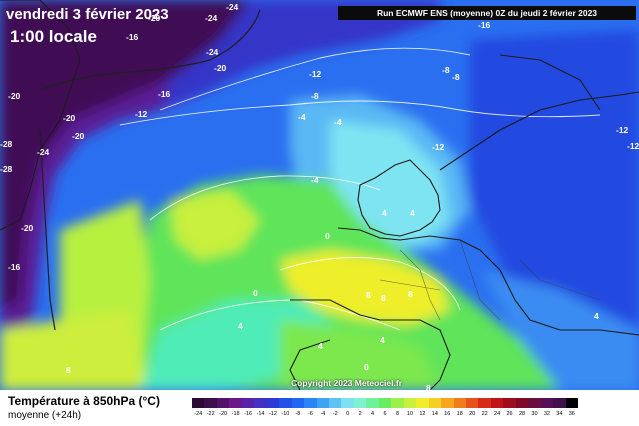 The width and height of the screenshot is (639, 426). What do you see at coordinates (248, 414) in the screenshot?
I see `scale-tick-label: -16` at bounding box center [248, 414].